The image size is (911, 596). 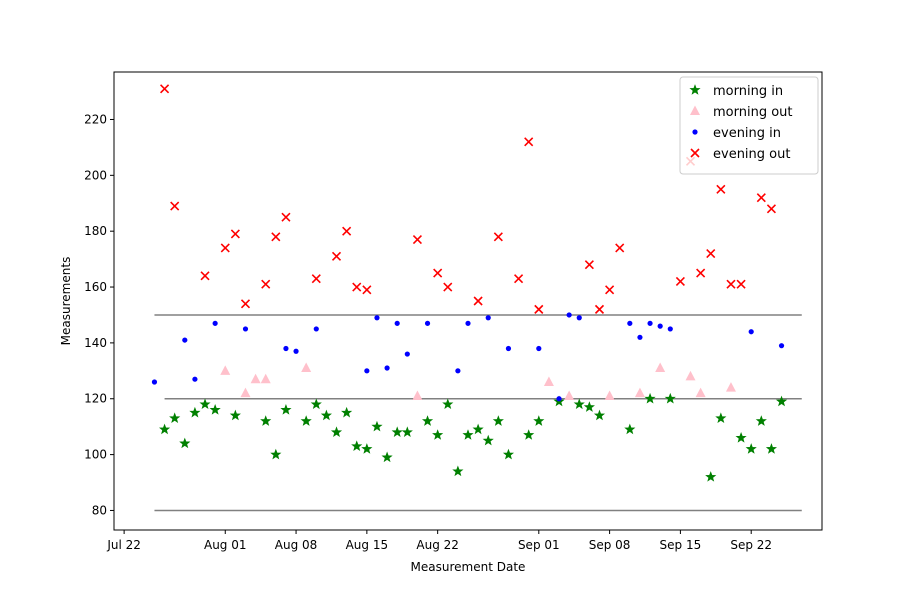 What do you see at coordinates (367, 545) in the screenshot?
I see `x-tick-label: Aug 15` at bounding box center [367, 545].